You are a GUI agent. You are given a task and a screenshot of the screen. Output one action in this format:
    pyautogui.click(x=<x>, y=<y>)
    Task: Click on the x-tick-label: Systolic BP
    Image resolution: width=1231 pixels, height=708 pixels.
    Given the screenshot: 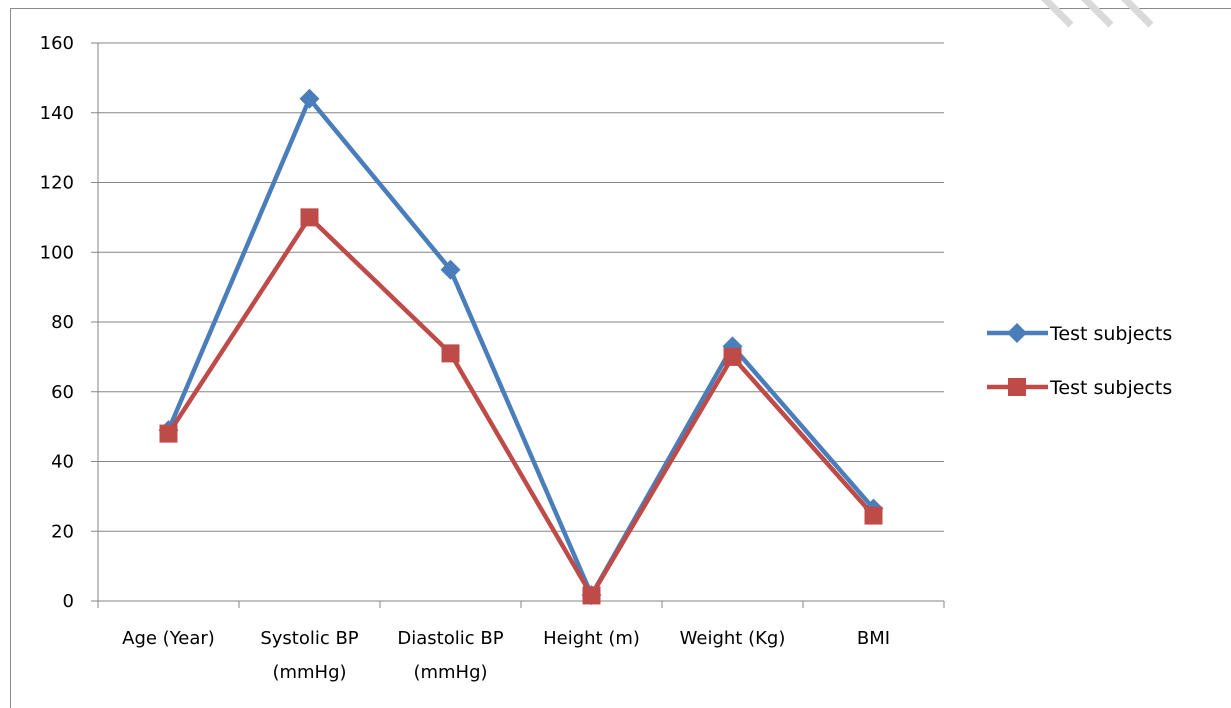 What is the action you would take?
    pyautogui.click(x=309, y=638)
    